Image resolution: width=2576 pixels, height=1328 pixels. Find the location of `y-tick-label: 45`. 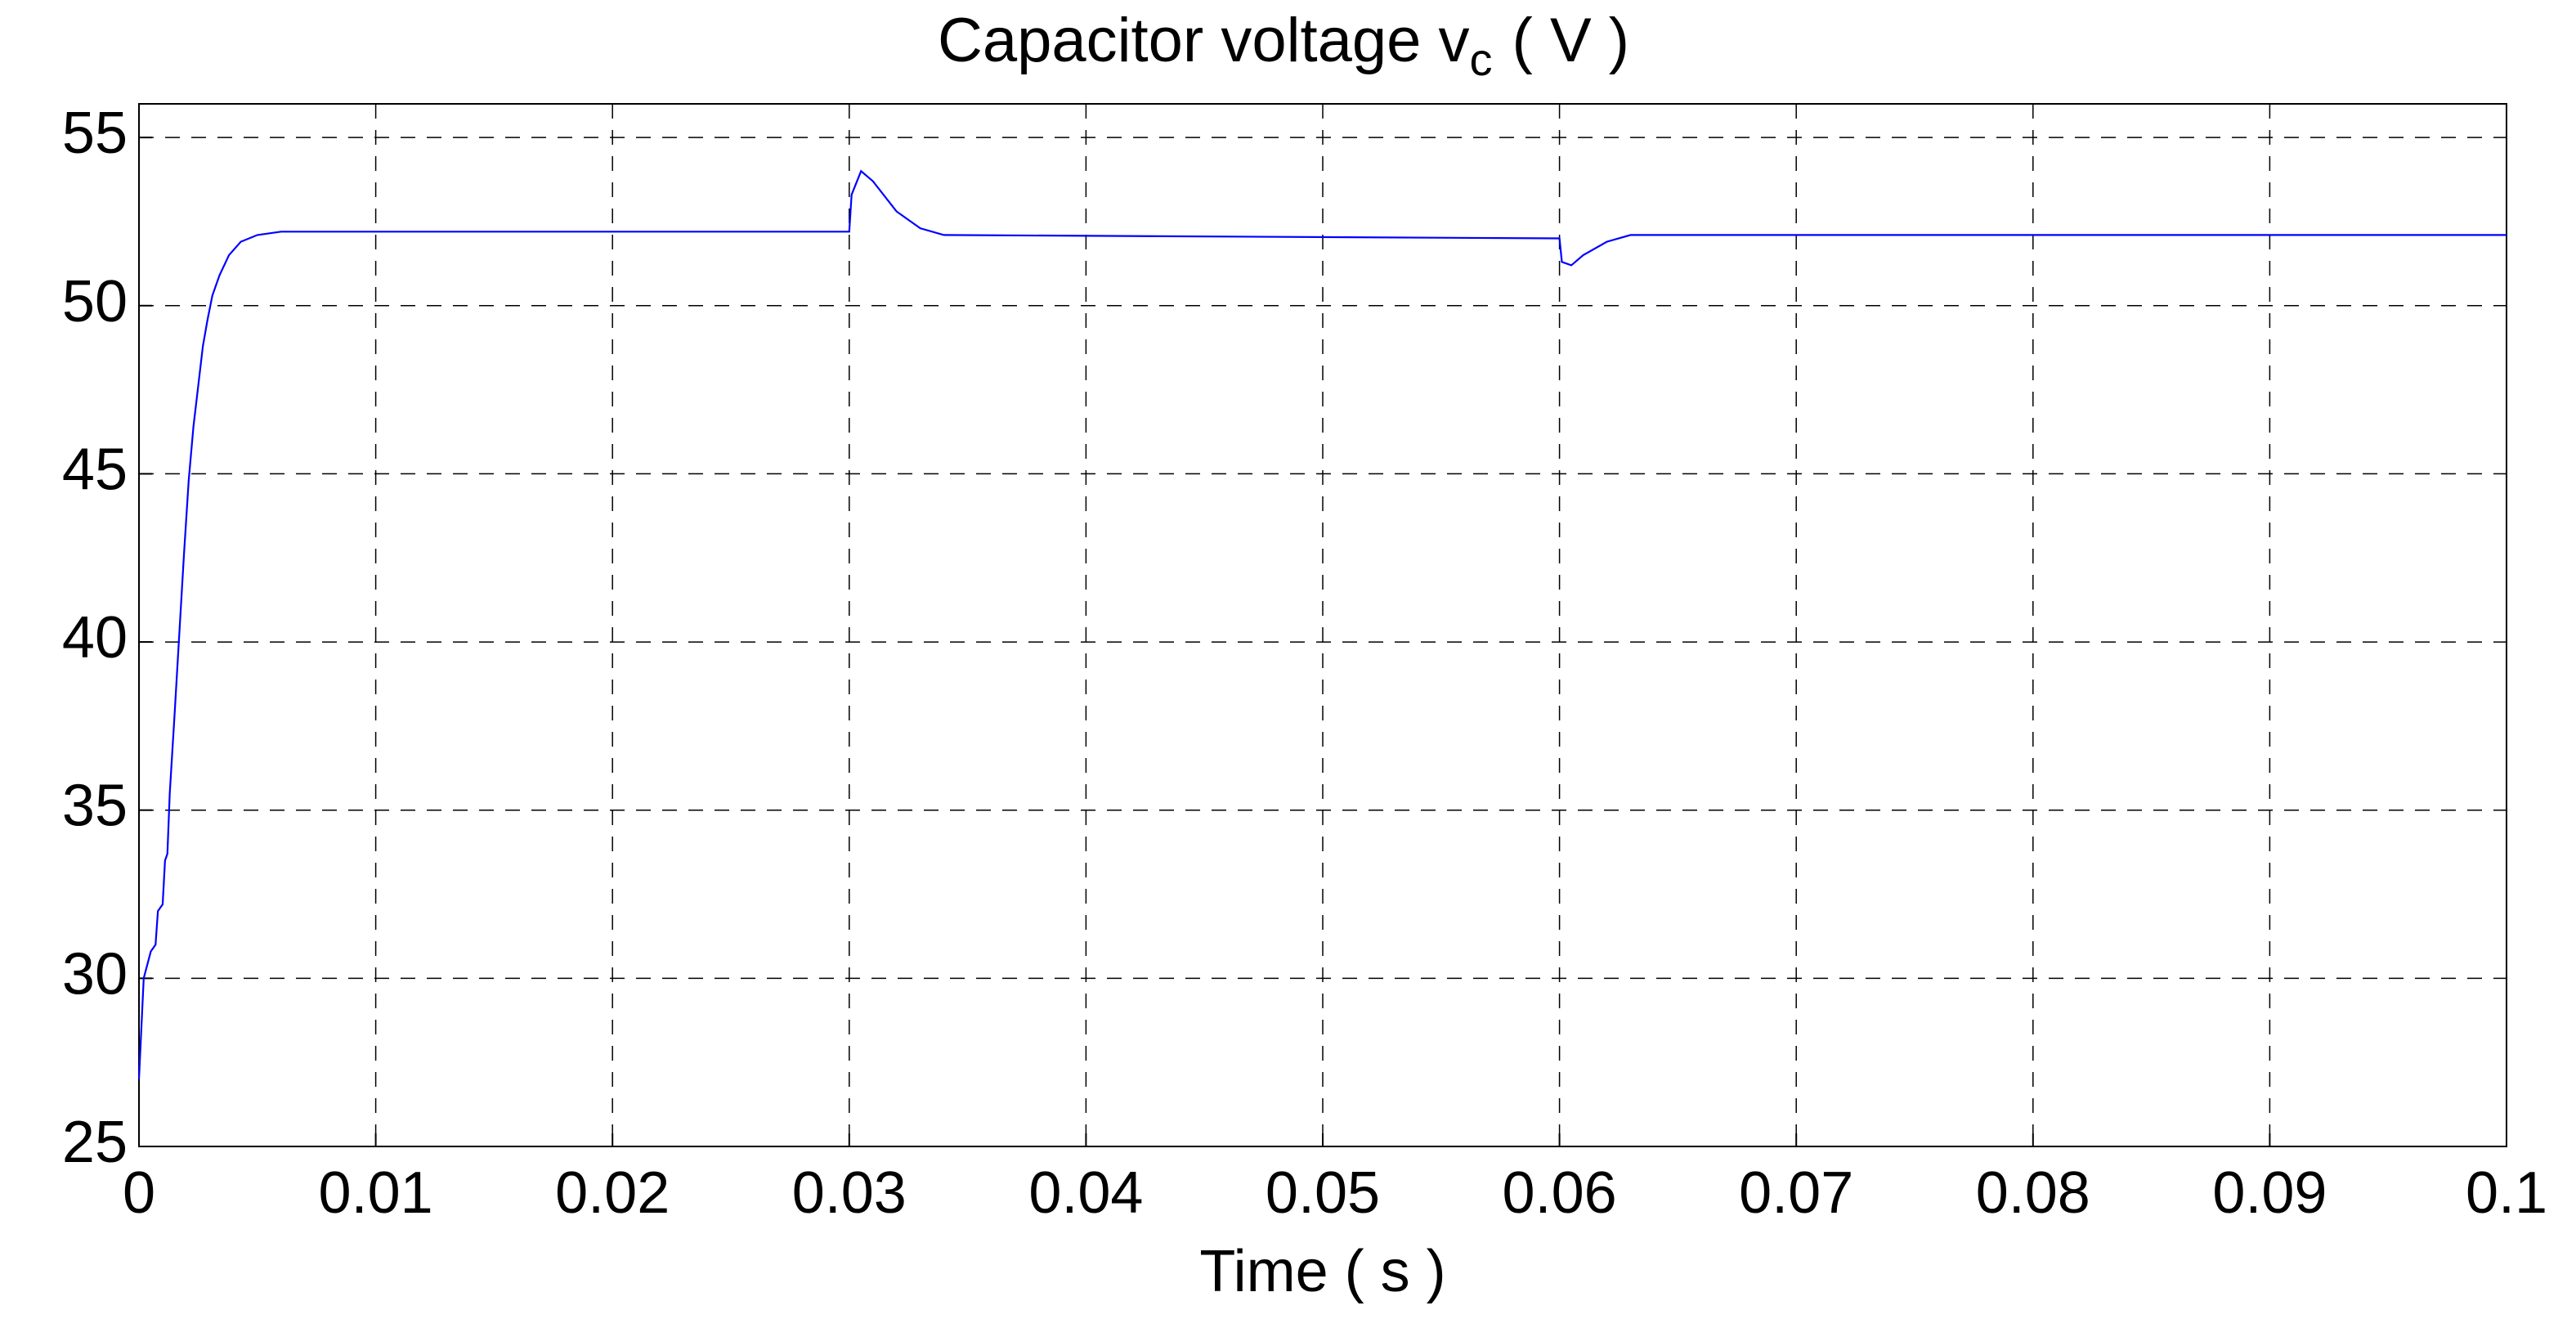

y-tick-label: 45 is located at coordinates (95, 470).